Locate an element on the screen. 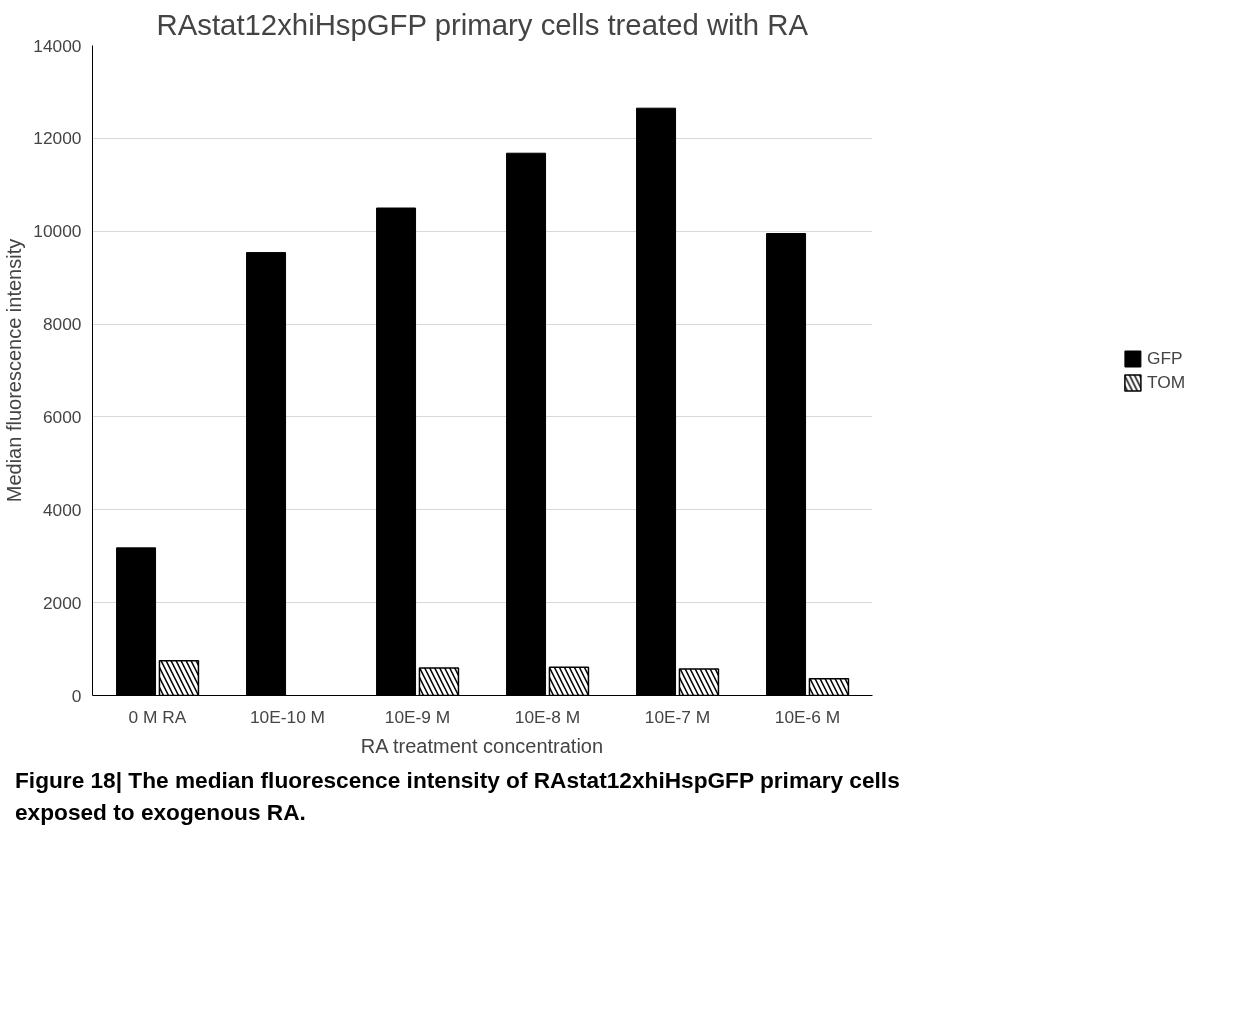 This screenshot has width=1233, height=1025. caption: Figure 18| The median fluorescence intensity of RAstat12xhiHspGFP primary cells exposed to exogenous RA. is located at coordinates (458, 797).